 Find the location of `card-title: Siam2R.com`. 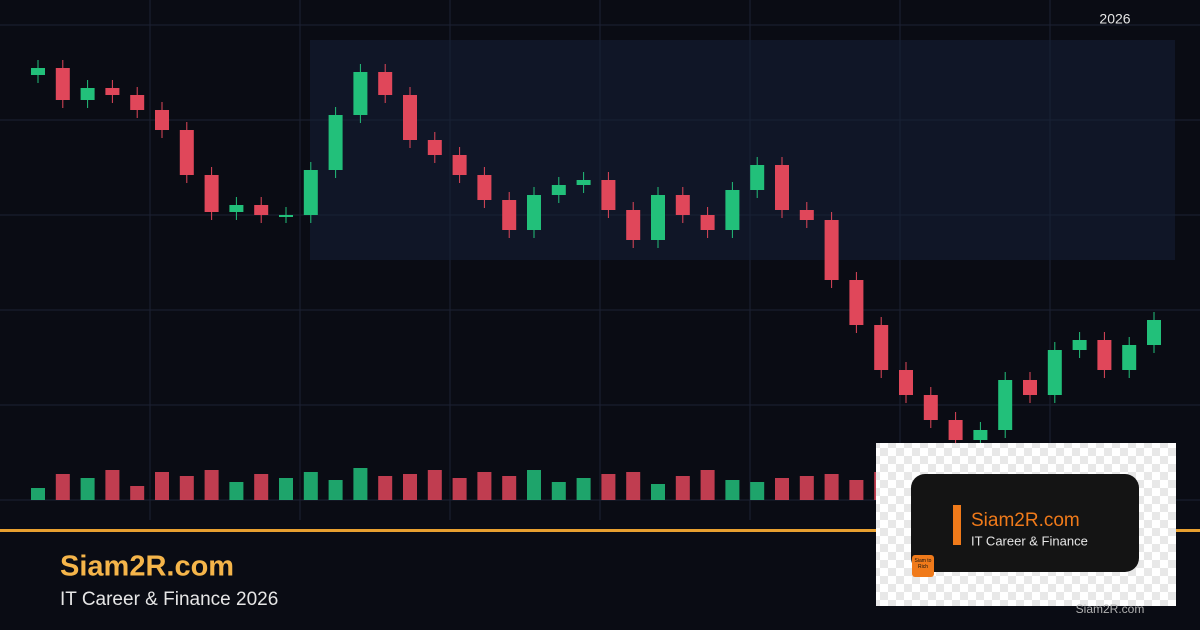

card-title: Siam2R.com is located at coordinates (1025, 520).